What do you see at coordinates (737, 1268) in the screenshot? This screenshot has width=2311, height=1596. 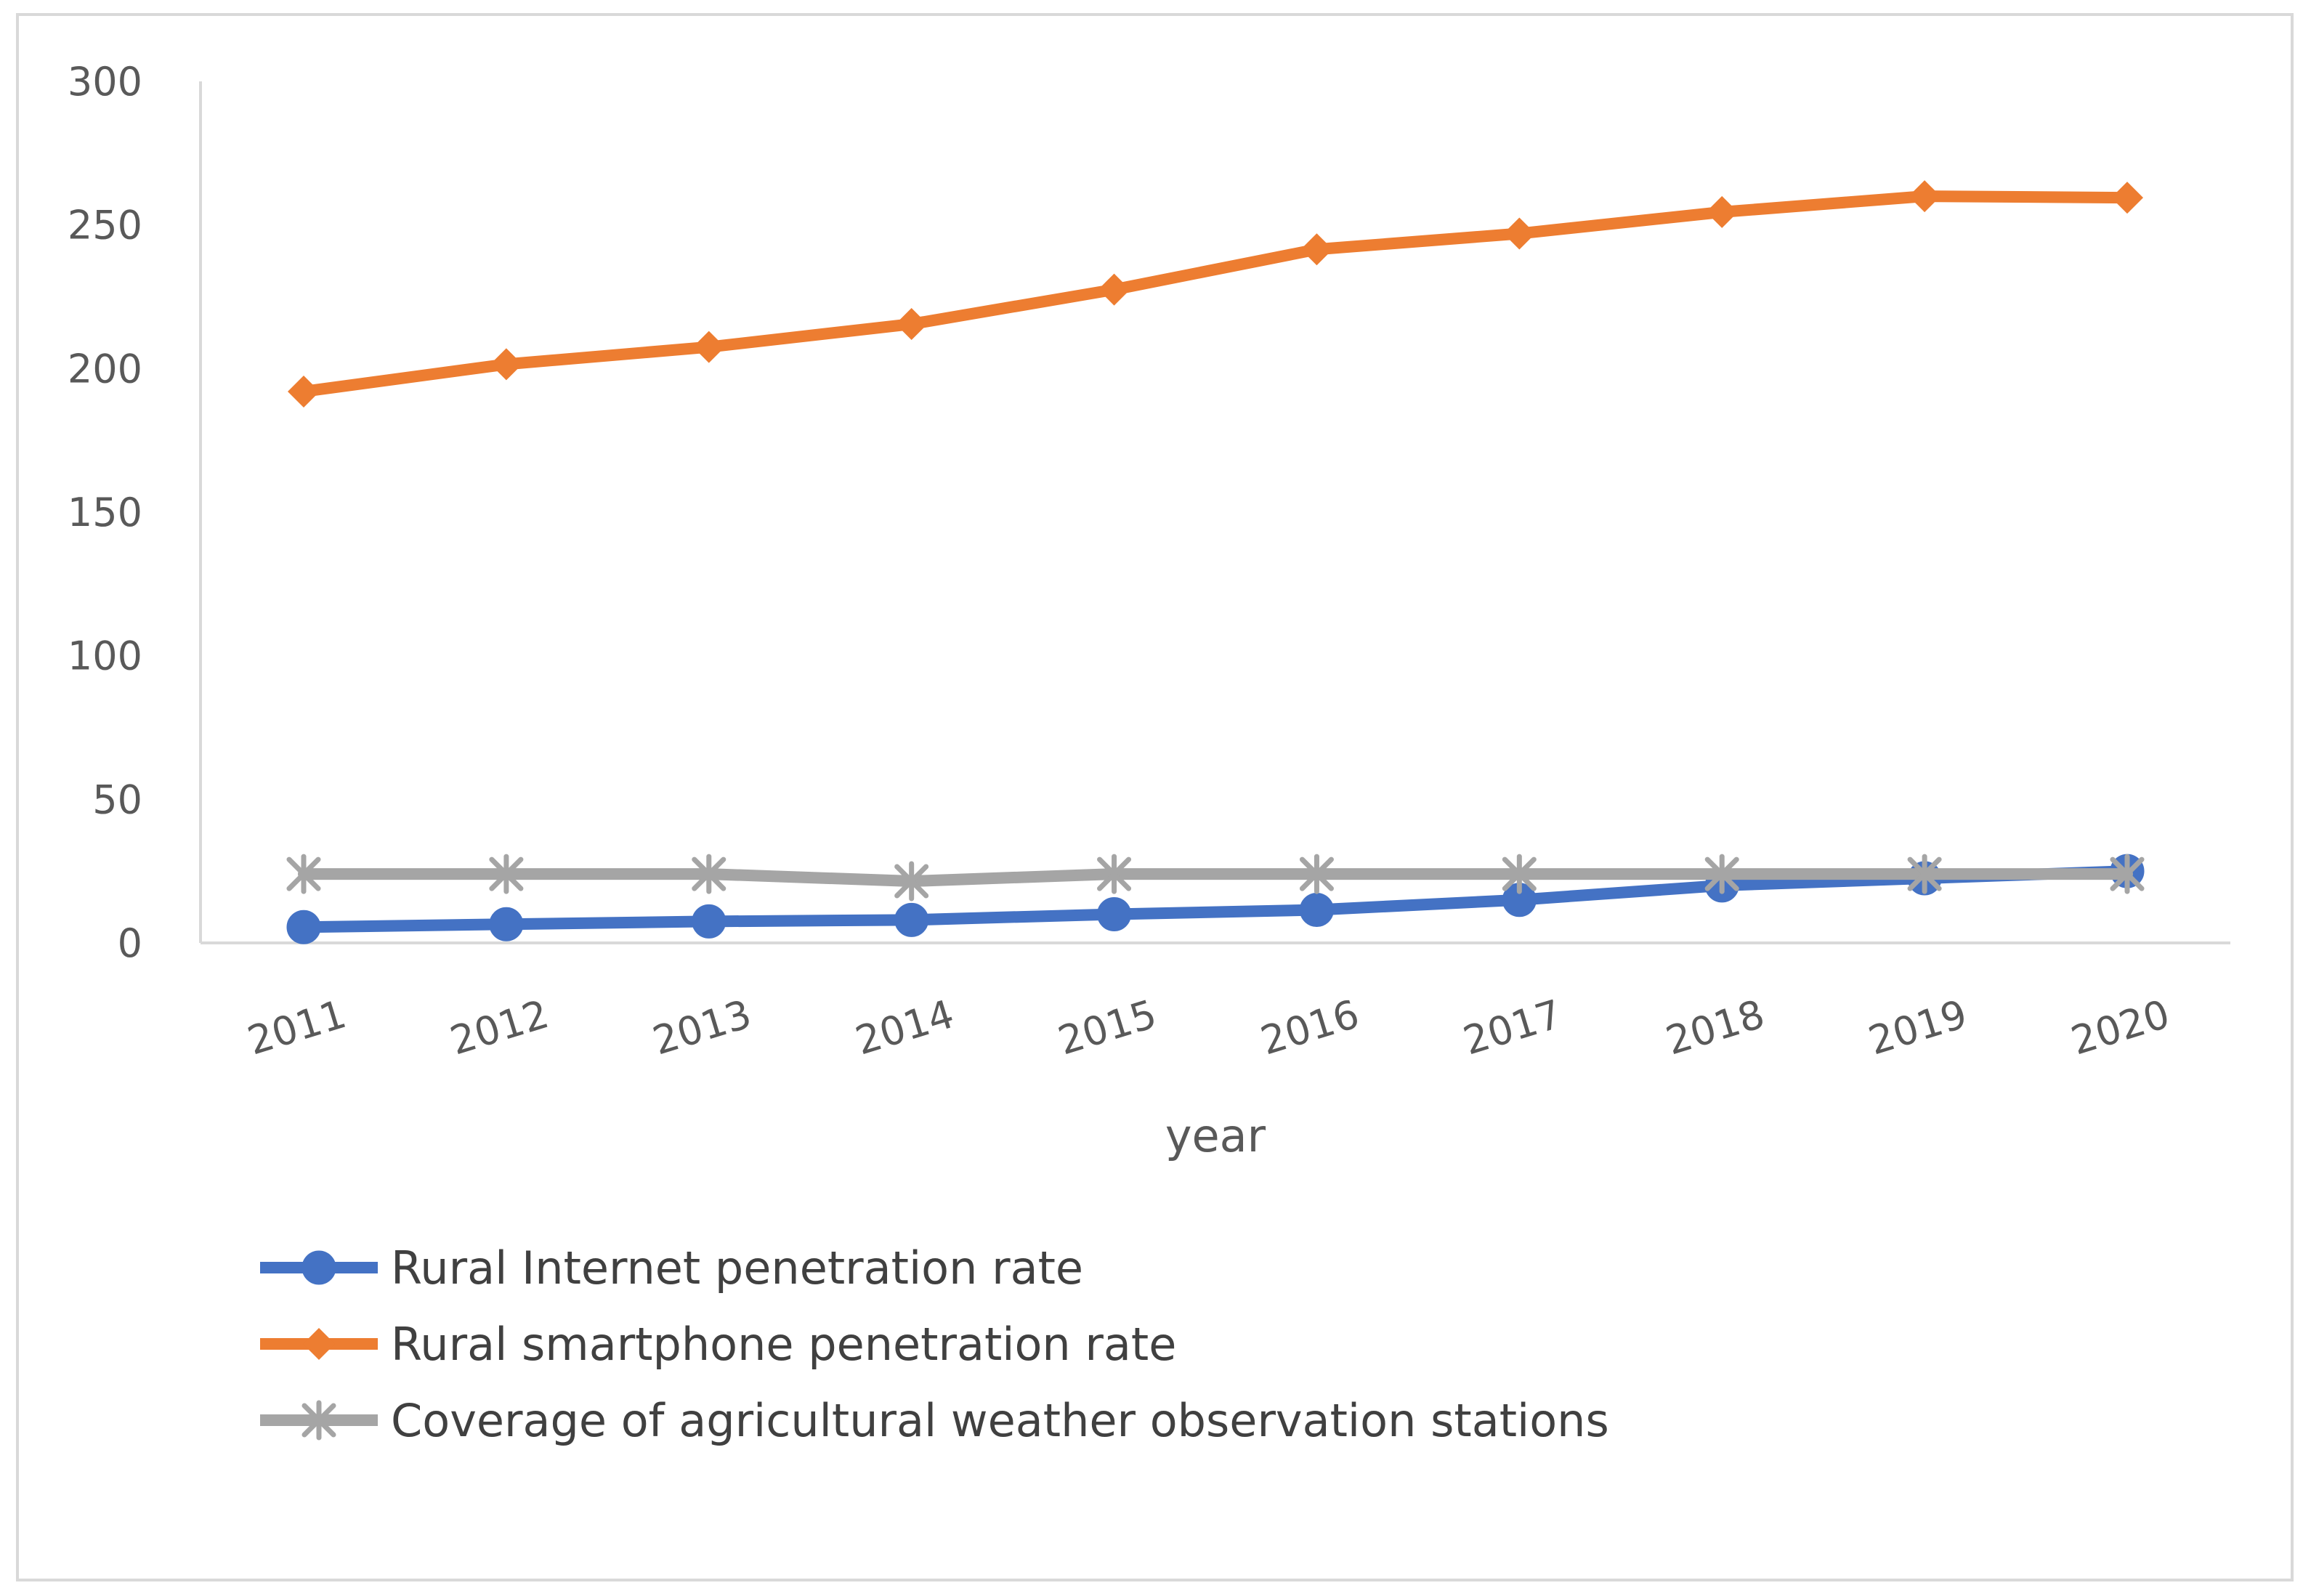 I see `legend-label: Rural Internet penetration rate` at bounding box center [737, 1268].